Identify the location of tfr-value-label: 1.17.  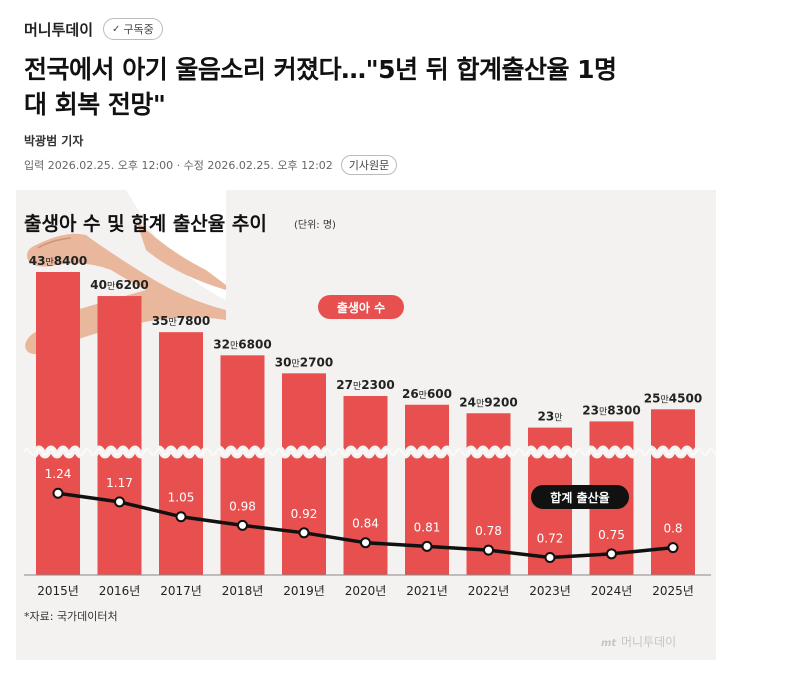
(119, 483).